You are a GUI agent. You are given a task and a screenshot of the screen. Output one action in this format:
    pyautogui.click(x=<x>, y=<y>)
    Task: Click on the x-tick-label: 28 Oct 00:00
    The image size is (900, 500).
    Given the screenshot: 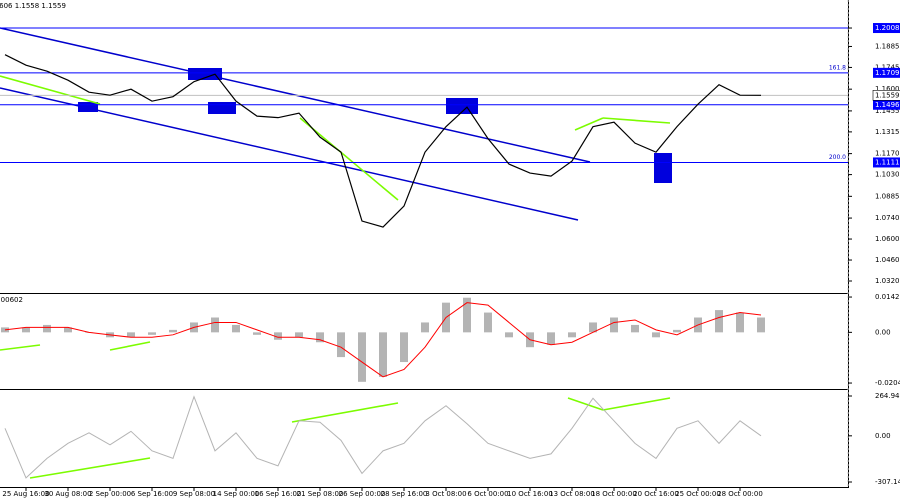 What is the action you would take?
    pyautogui.click(x=740, y=494)
    